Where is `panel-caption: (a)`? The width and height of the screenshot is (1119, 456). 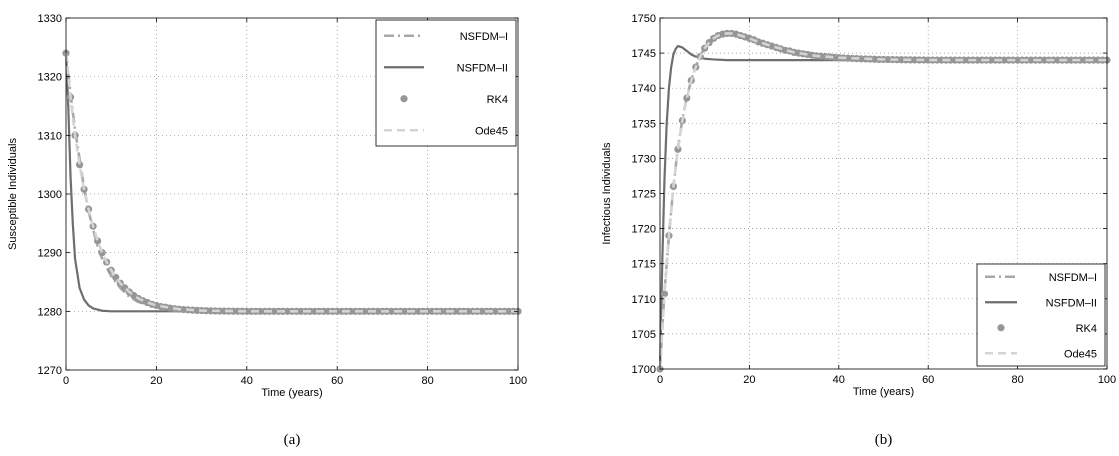
panel-caption: (a) is located at coordinates (292, 440).